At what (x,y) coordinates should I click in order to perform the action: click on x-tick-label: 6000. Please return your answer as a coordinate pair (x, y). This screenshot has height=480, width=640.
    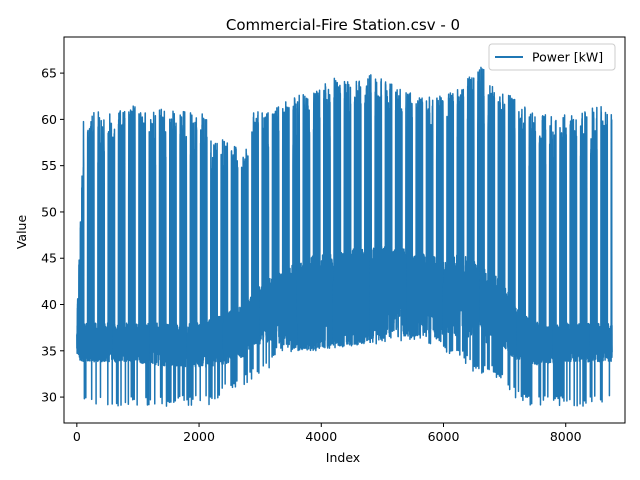
    Looking at the image, I should click on (444, 436).